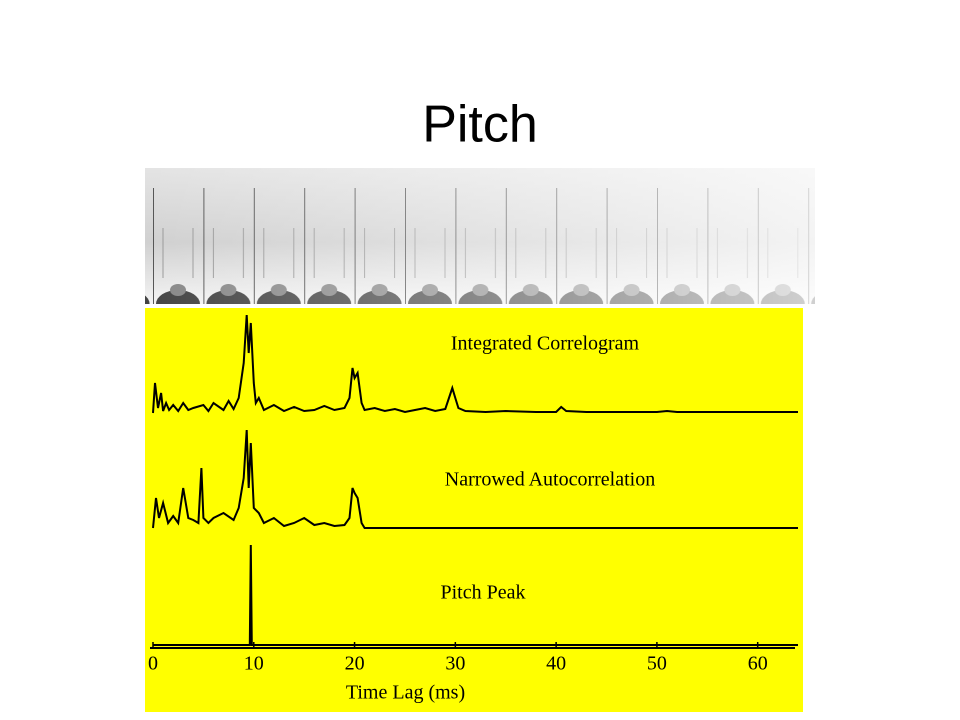 This screenshot has width=960, height=720. Describe the element at coordinates (455, 664) in the screenshot. I see `x-tick-label: 30` at that location.